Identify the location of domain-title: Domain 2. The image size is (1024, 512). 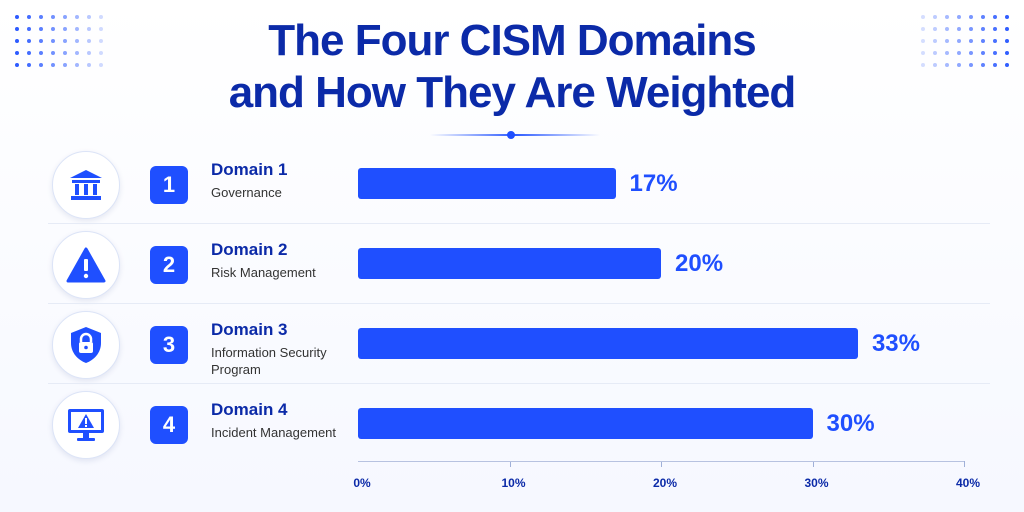
(249, 249).